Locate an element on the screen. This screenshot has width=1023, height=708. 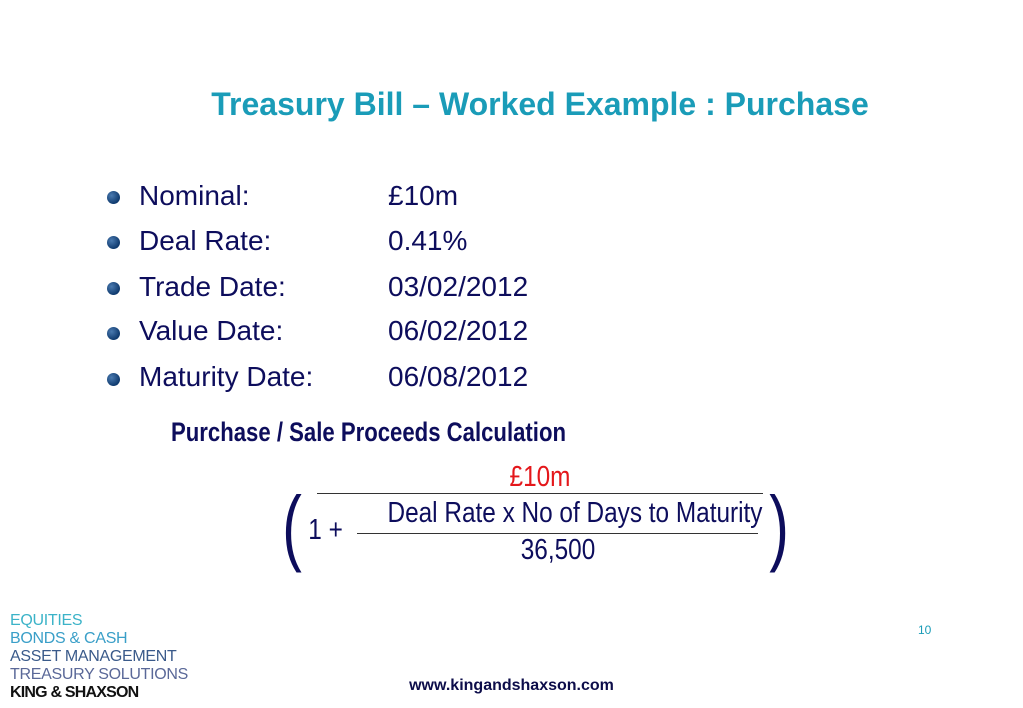
detail-value: 06/08/2012 is located at coordinates (458, 376).